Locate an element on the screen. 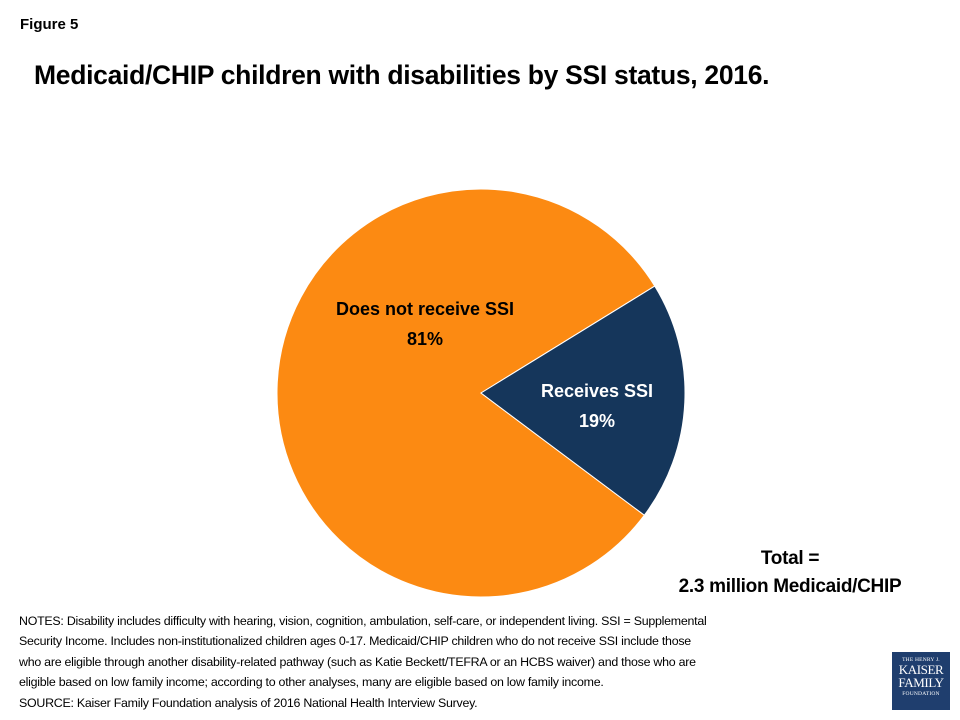 This screenshot has width=960, height=720. value-does-not-receive-ssi: 81% is located at coordinates (425, 339).